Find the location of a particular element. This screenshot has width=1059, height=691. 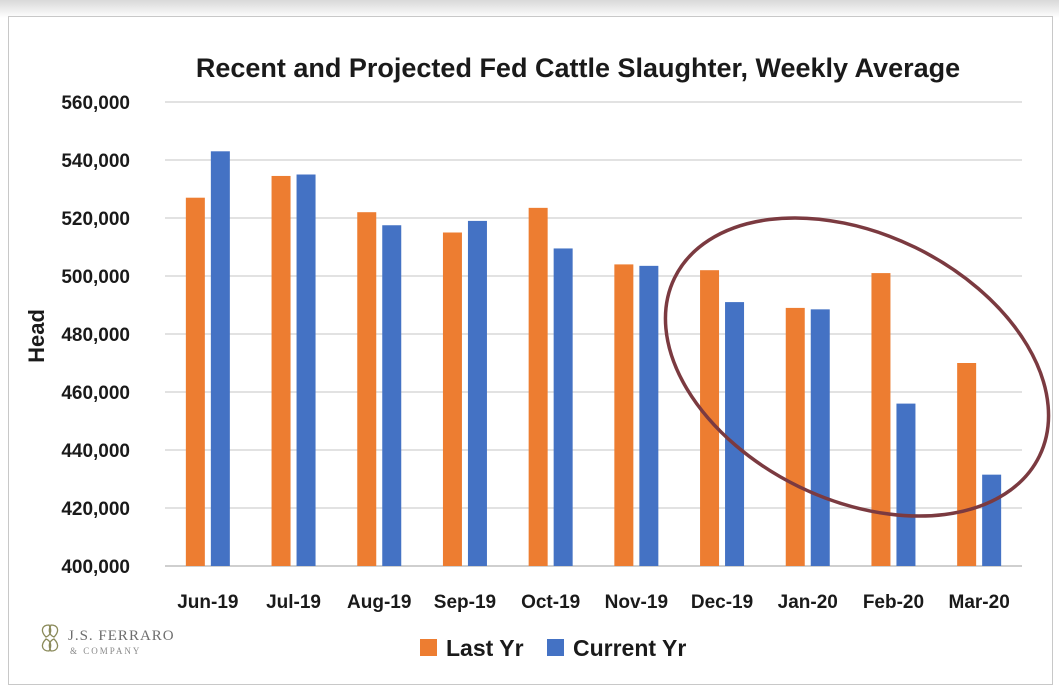

x-tick-label: Aug-19 is located at coordinates (379, 602).